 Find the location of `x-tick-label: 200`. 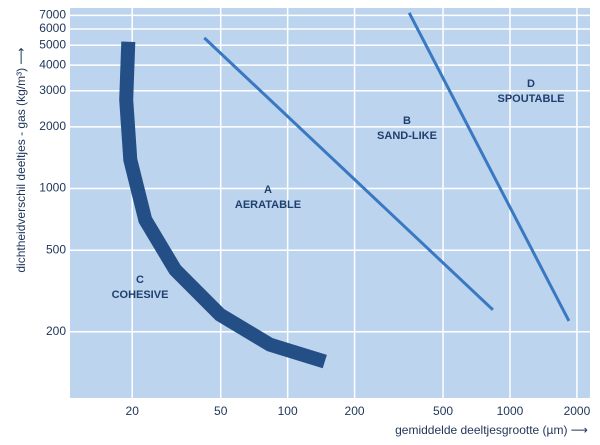

x-tick-label: 200 is located at coordinates (355, 411).